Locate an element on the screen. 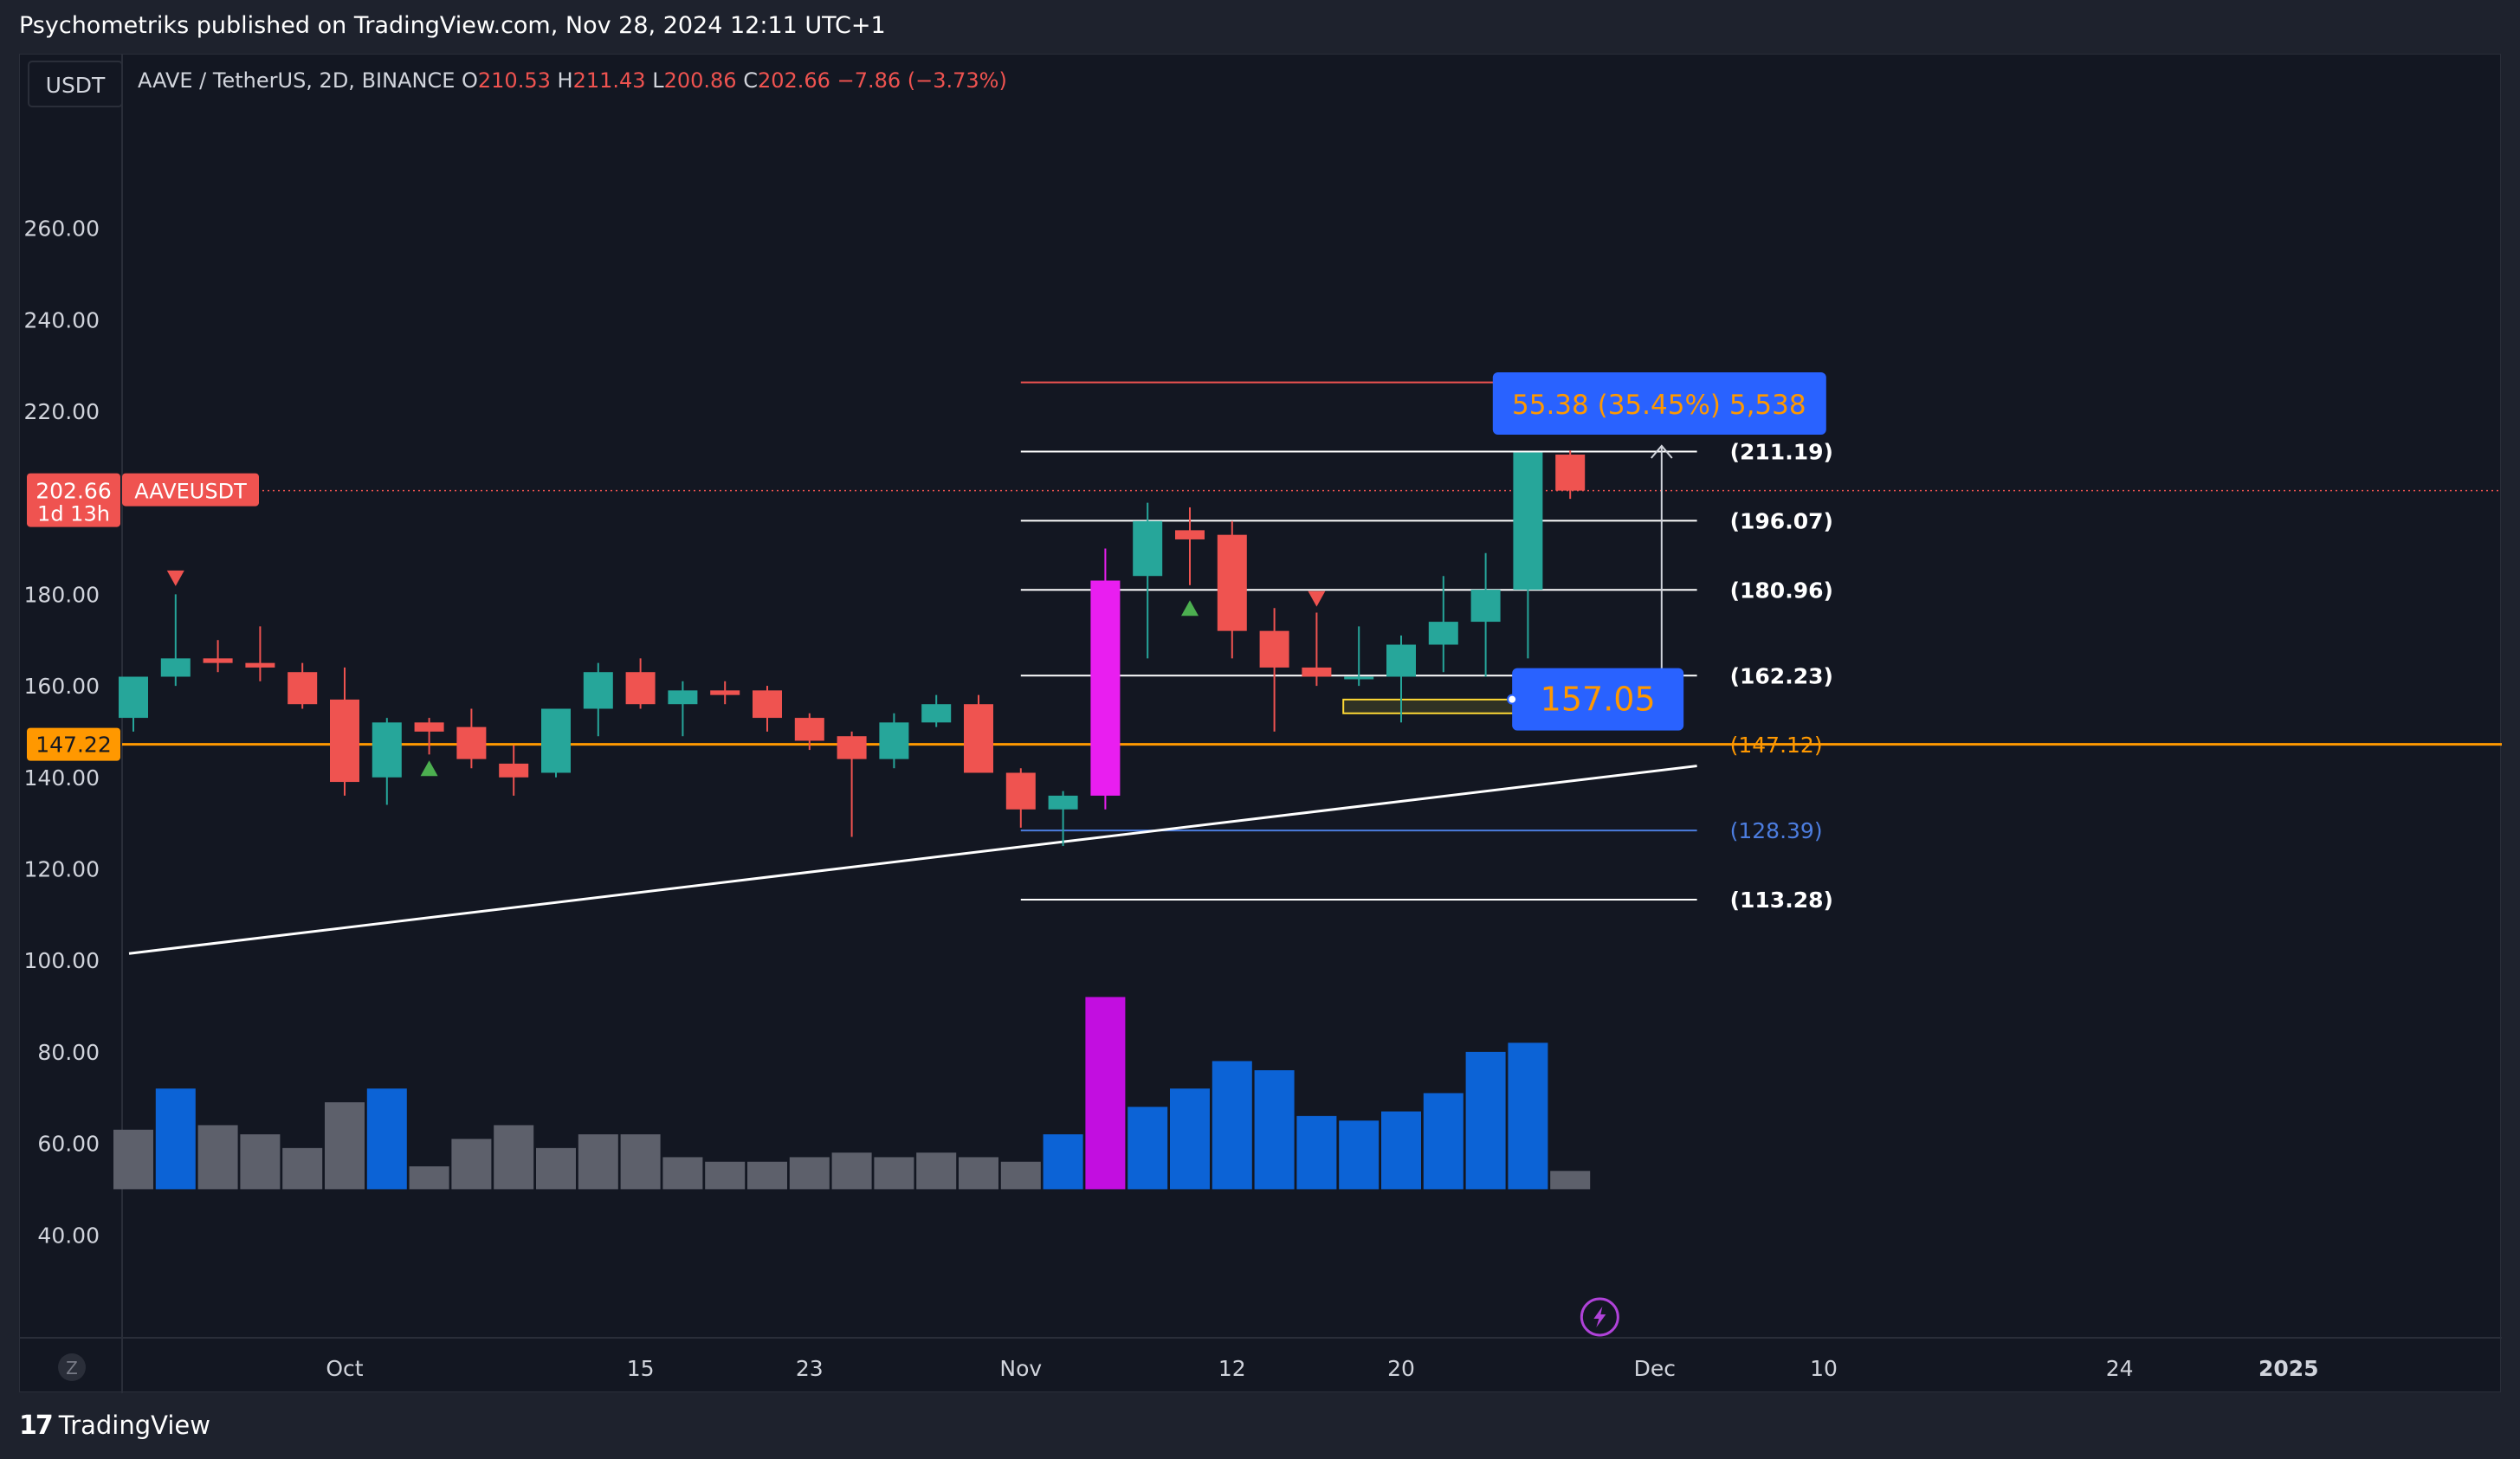 The image size is (2520, 1459). measure-arrow-icon is located at coordinates (1662, 451).